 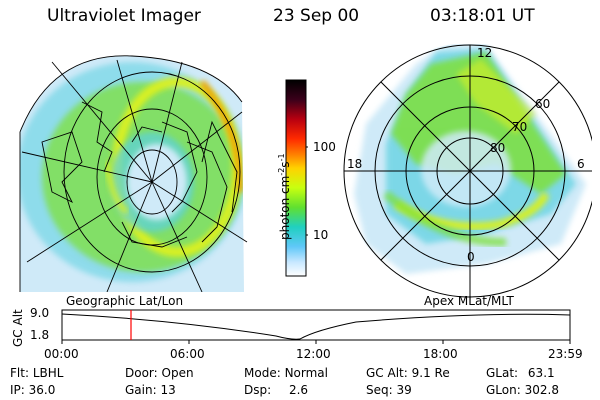 I want to click on mlat-label-70: 70, so click(x=520, y=127).